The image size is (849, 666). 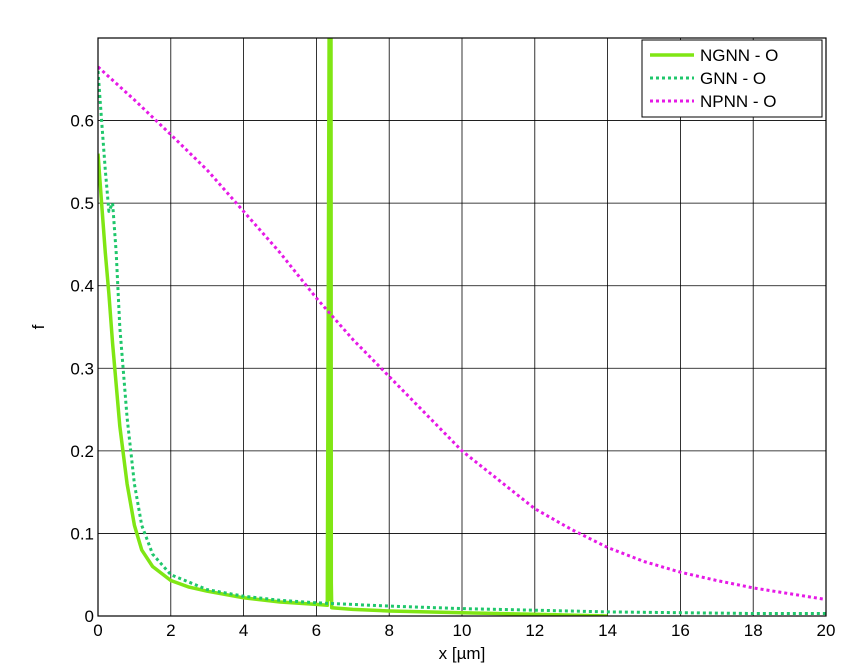 I want to click on x-tick-label: 18, so click(x=753, y=630).